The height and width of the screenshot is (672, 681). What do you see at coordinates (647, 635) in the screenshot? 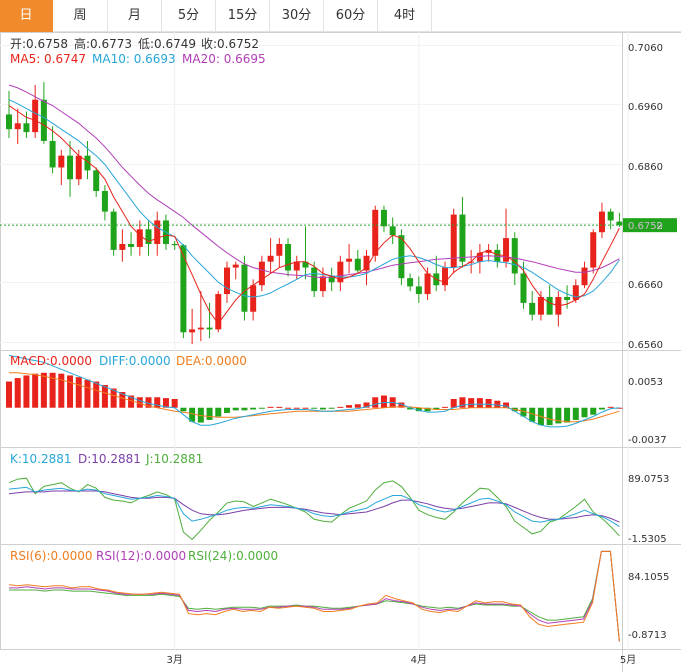
I see `rsi-tick: -0.8713` at bounding box center [647, 635].